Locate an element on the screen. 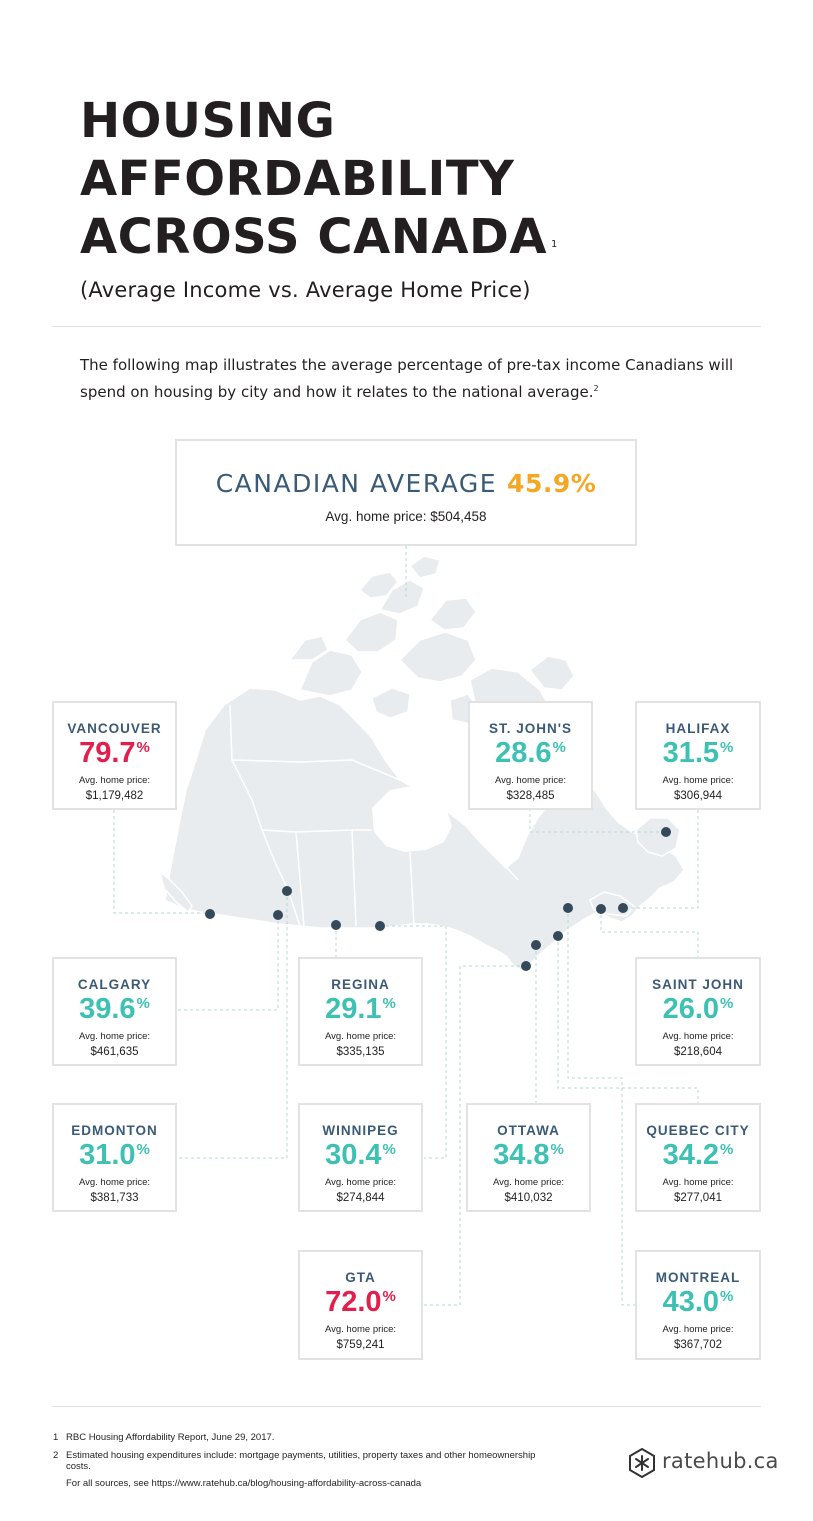 This screenshot has height=1521, width=813. city-price: $461,635 is located at coordinates (114, 1052).